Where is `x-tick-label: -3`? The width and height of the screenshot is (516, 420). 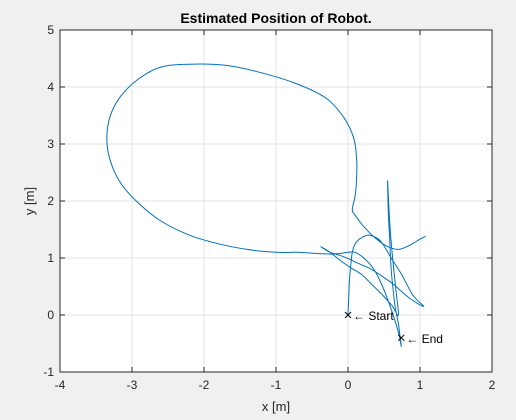
x-tick-label: -3 is located at coordinates (132, 385).